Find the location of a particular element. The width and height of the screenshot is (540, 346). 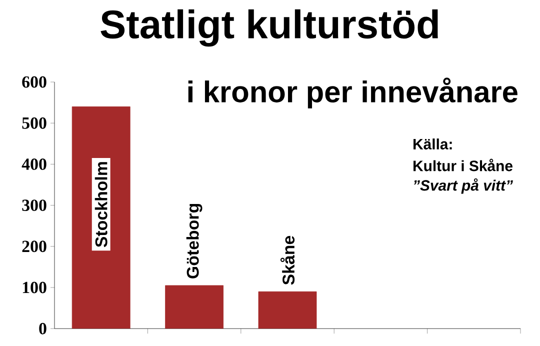

annotation: ”Svart på vitt” is located at coordinates (463, 186).